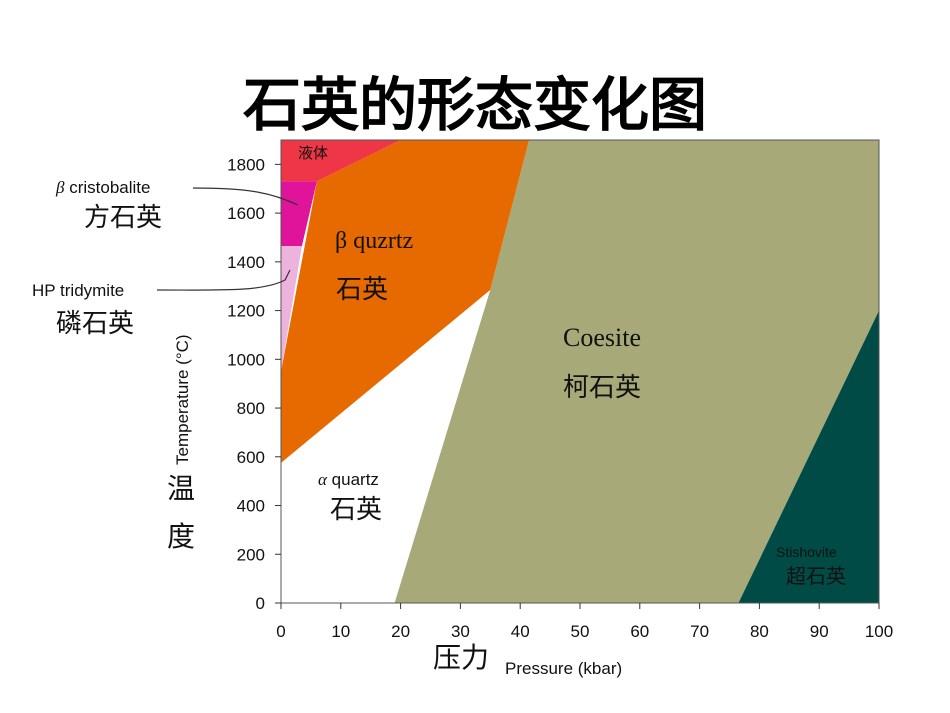 The height and width of the screenshot is (713, 950). What do you see at coordinates (879, 631) in the screenshot?
I see `x-tick-label: 100` at bounding box center [879, 631].